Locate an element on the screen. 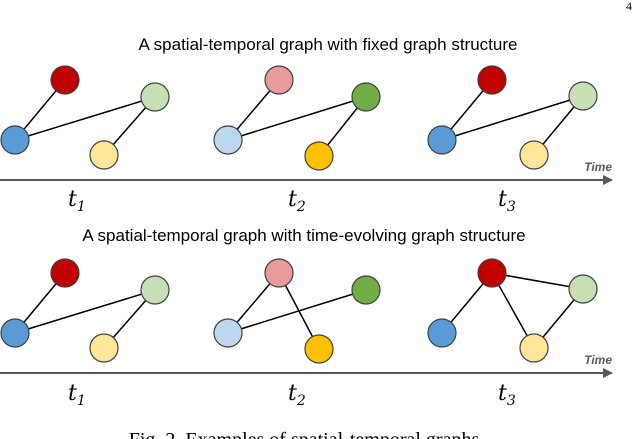 The height and width of the screenshot is (439, 640). page-number: 4 is located at coordinates (629, 6).